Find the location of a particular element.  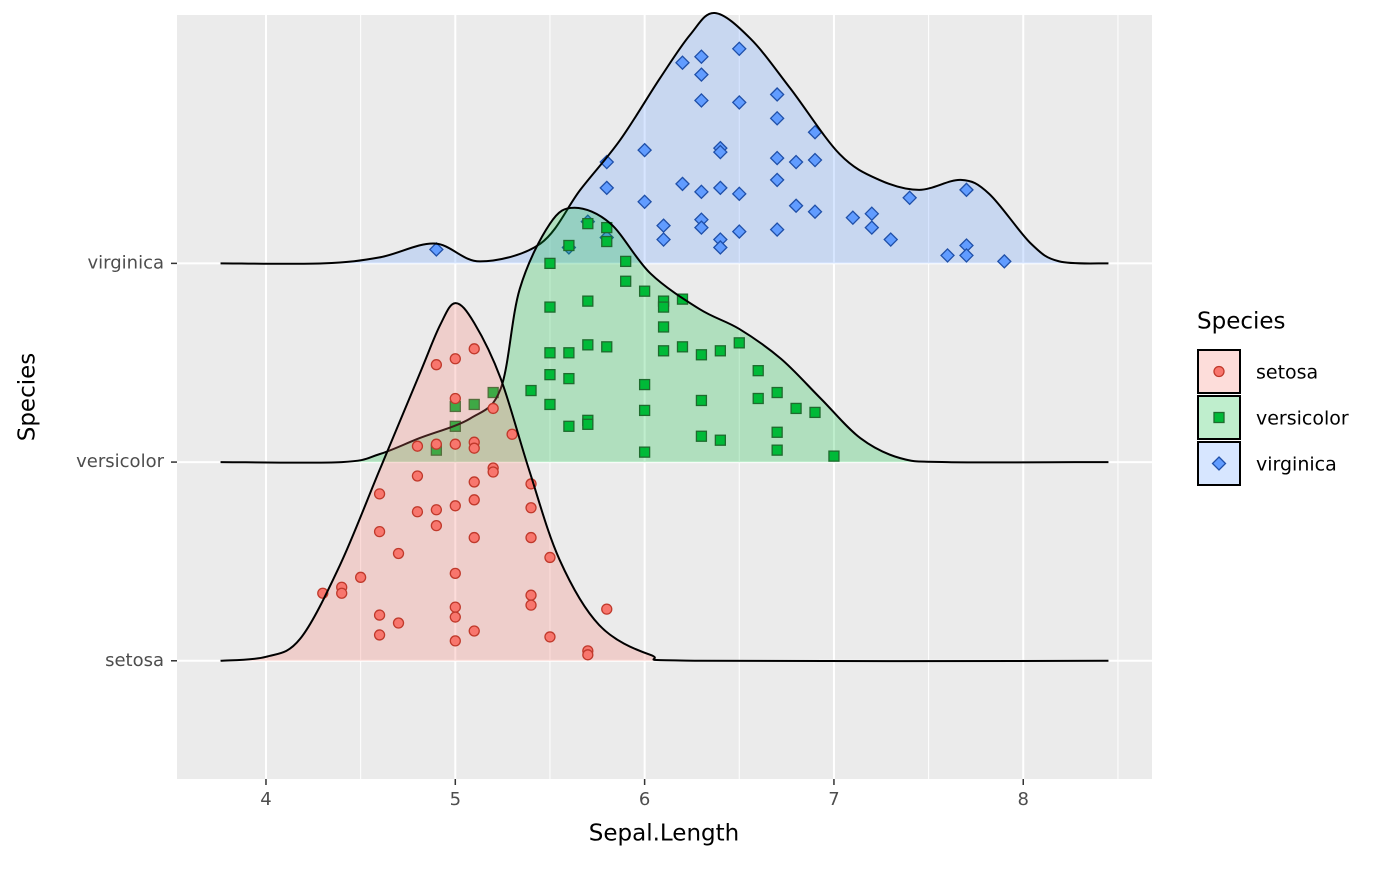

legend-label: virginica is located at coordinates (1296, 465).